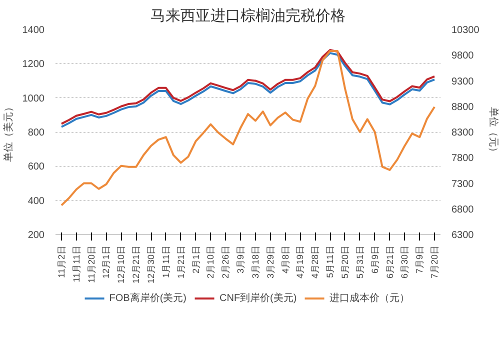 This screenshot has height=358, width=500. What do you see at coordinates (463, 107) in the screenshot?
I see `y2-tick-label: 8800` at bounding box center [463, 107].